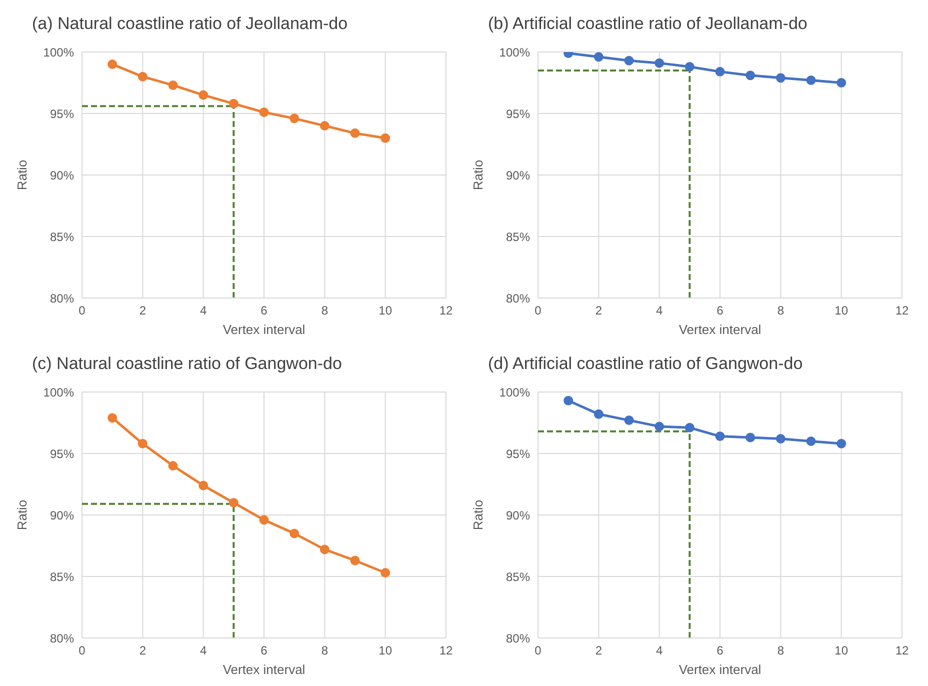  What do you see at coordinates (648, 24) in the screenshot?
I see `chart-title: (b) Artificial coastline ratio of Jeollanam-do` at bounding box center [648, 24].